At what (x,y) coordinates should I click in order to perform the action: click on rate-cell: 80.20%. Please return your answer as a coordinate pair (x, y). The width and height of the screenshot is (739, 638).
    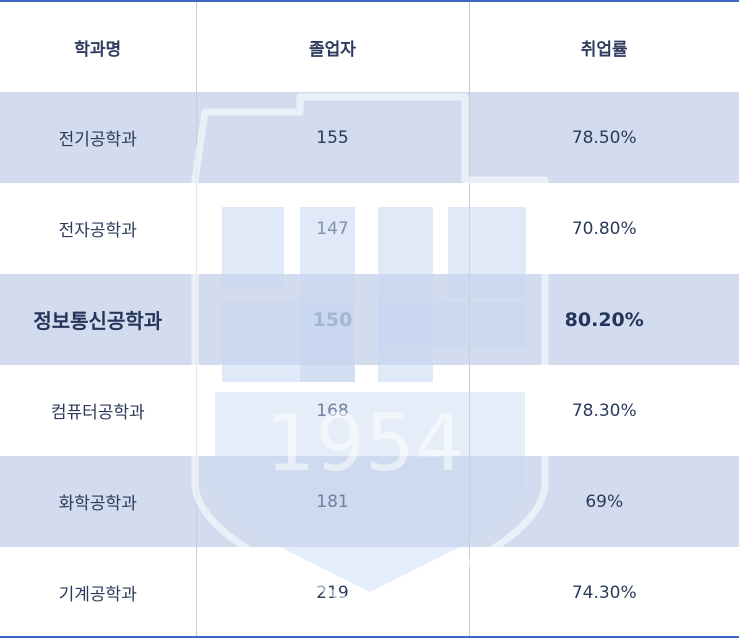
    Looking at the image, I should click on (603, 319).